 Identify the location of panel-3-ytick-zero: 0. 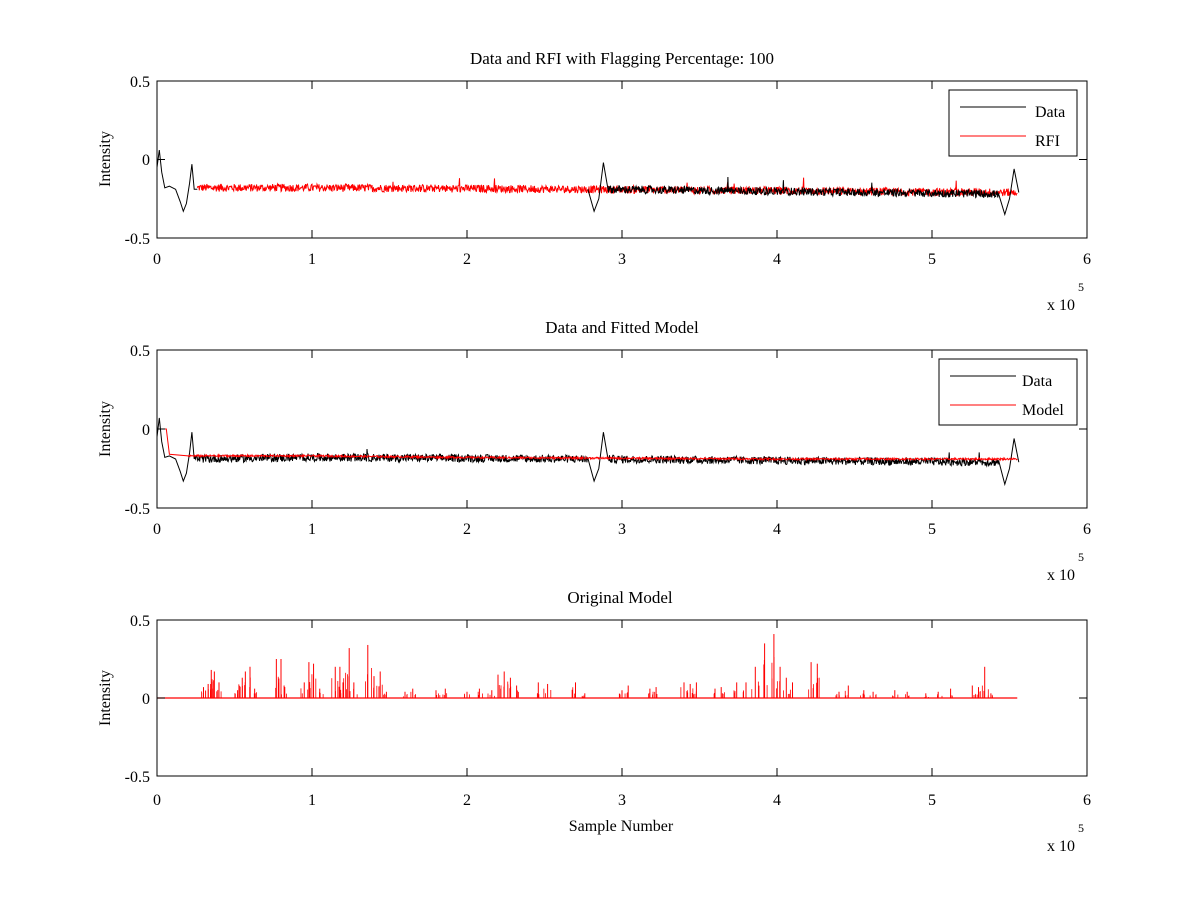
(146, 699).